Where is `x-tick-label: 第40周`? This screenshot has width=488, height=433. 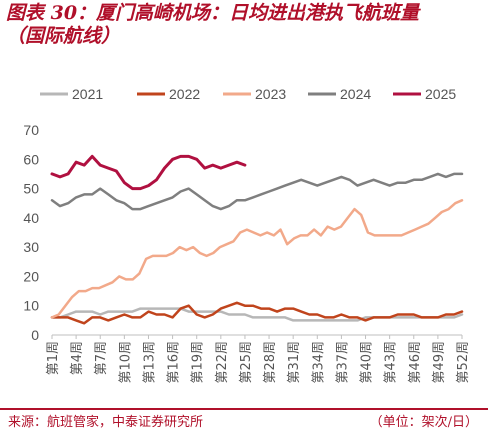 x-tick-label: 第40周 is located at coordinates (367, 362).